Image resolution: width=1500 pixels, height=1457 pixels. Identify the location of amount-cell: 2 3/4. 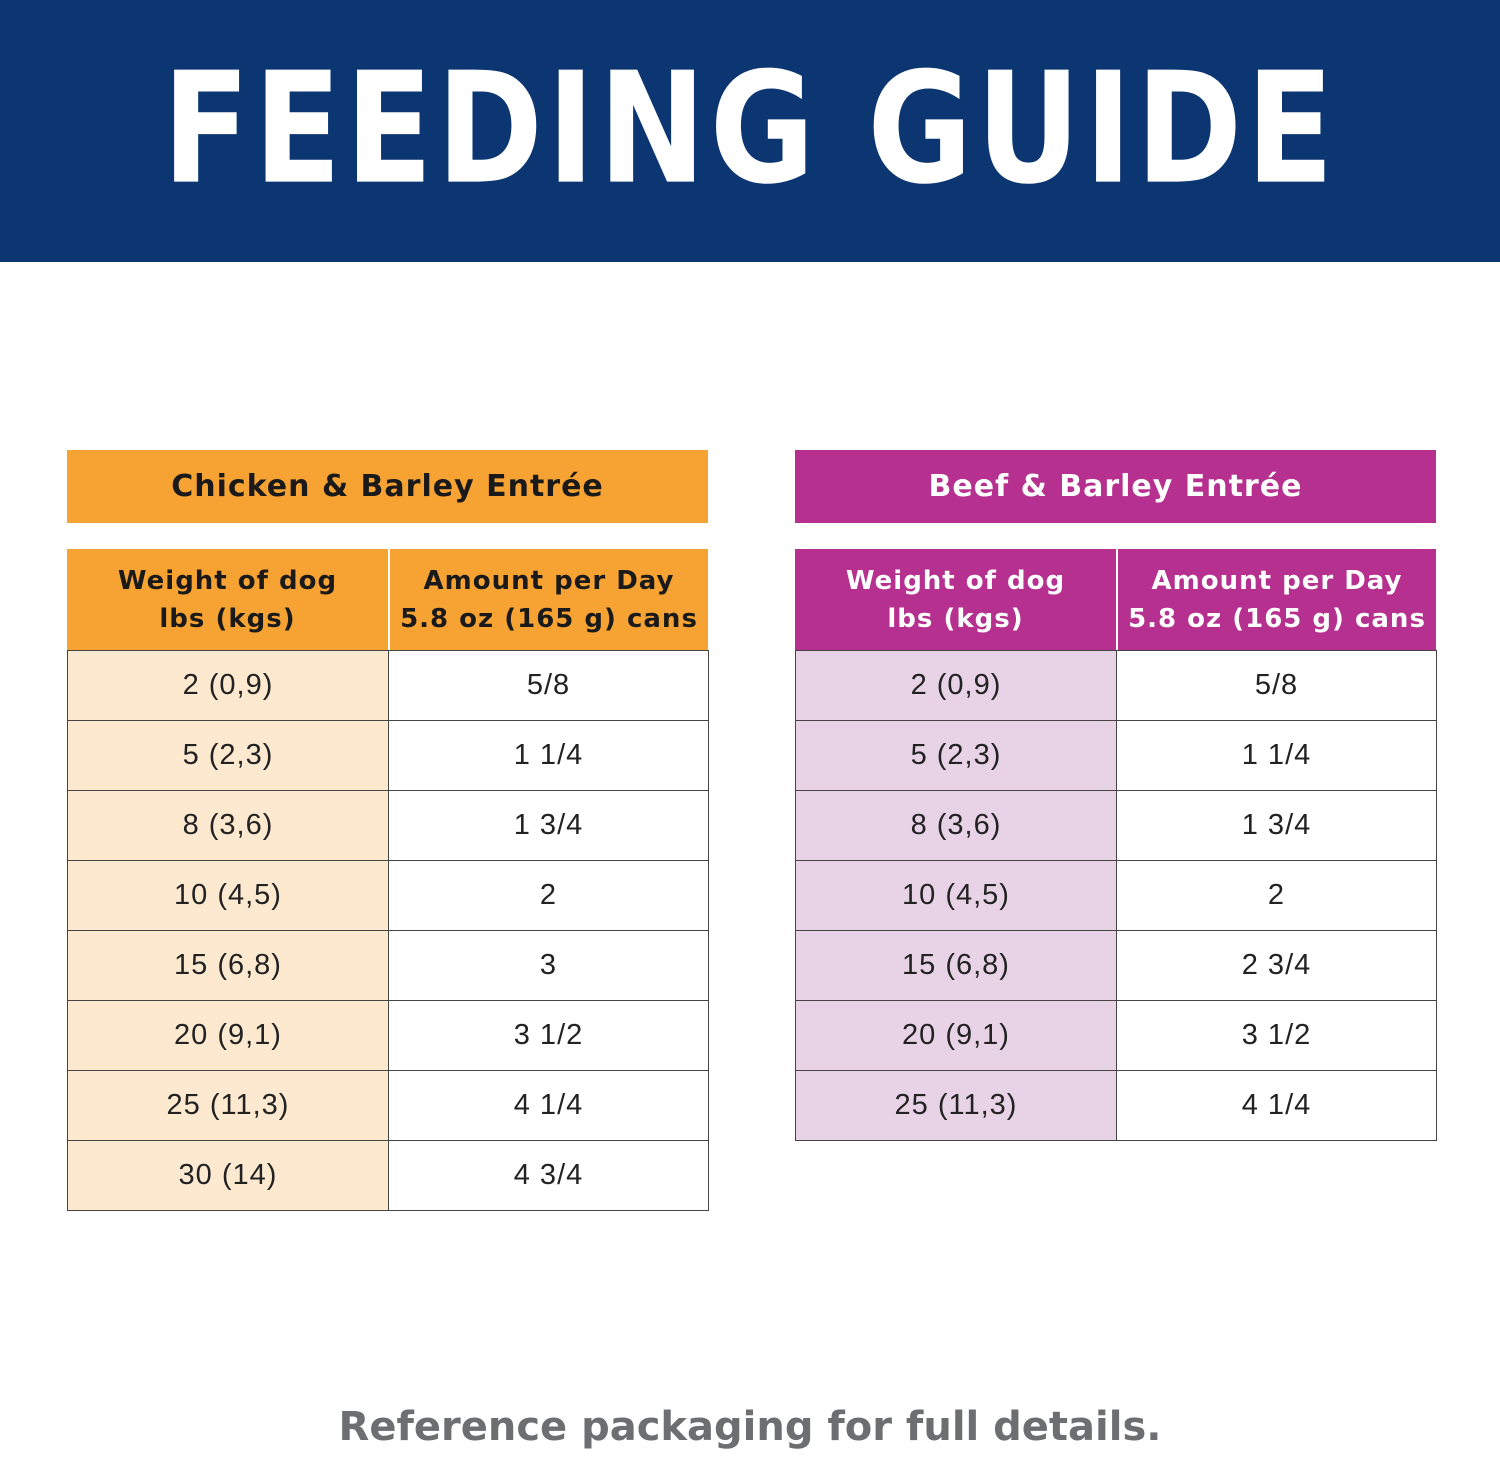
(1276, 965).